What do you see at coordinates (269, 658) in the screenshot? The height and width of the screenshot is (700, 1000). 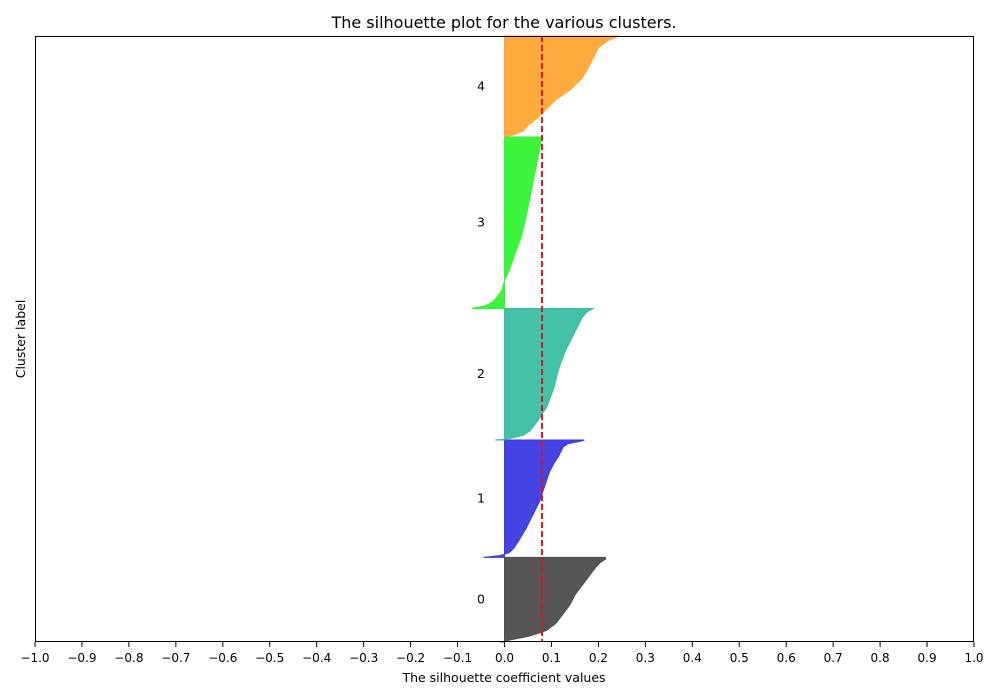 I see `x-tick-label: −0.5` at bounding box center [269, 658].